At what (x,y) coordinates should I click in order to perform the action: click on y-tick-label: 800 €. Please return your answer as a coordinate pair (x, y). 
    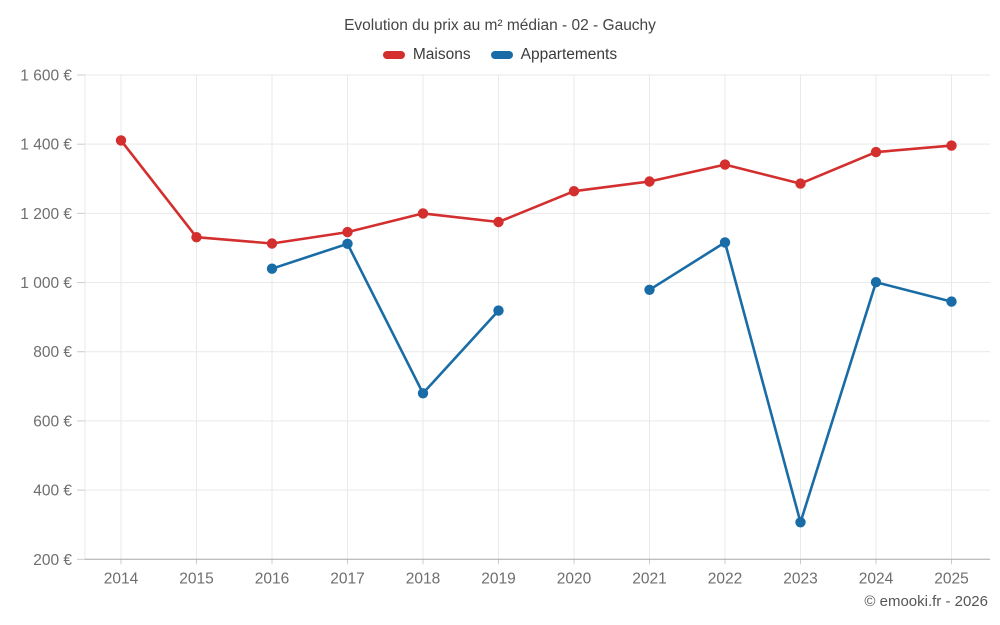
    Looking at the image, I should click on (52, 352).